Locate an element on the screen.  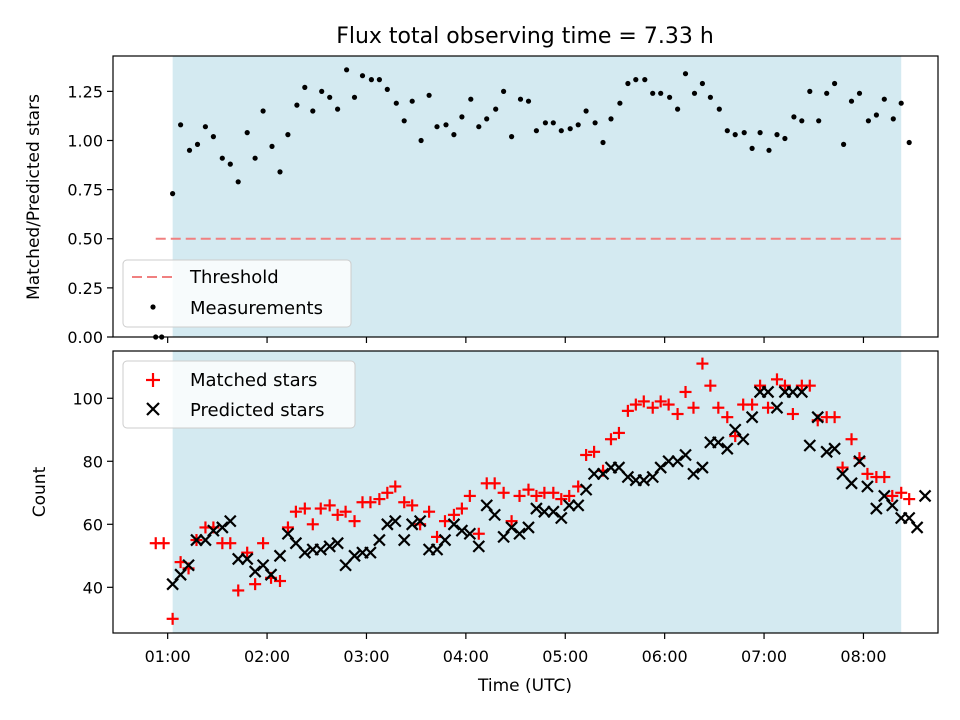
legend-matched-swatch is located at coordinates (153, 380).